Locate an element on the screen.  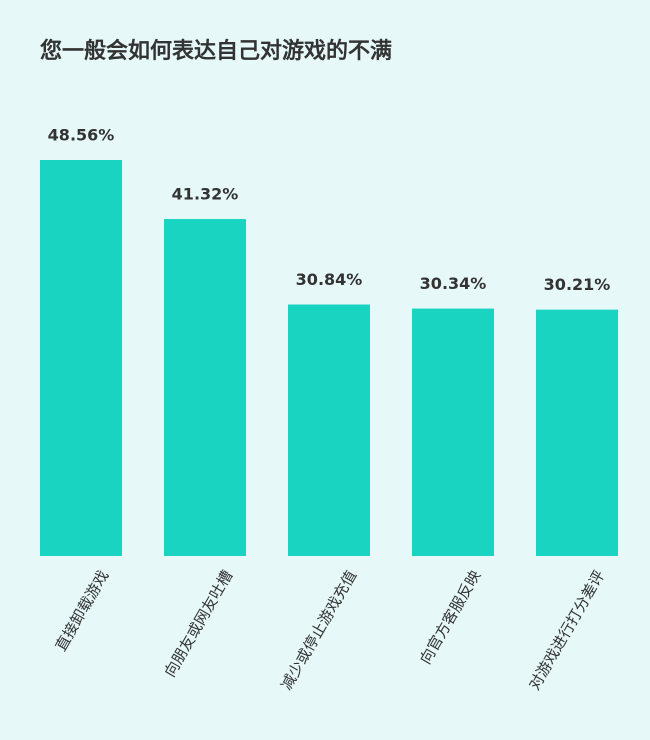
value-label: 30.21% is located at coordinates (577, 284).